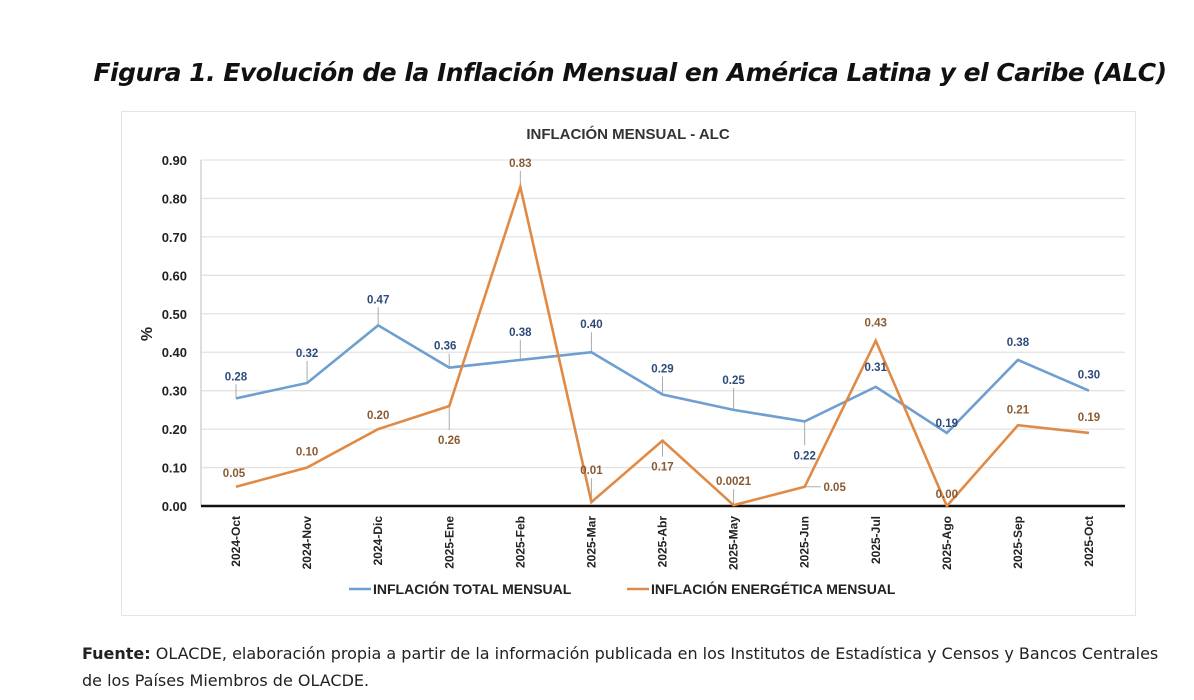 This screenshot has width=1194, height=700. What do you see at coordinates (307, 453) in the screenshot?
I see `data-label: 0.10` at bounding box center [307, 453].